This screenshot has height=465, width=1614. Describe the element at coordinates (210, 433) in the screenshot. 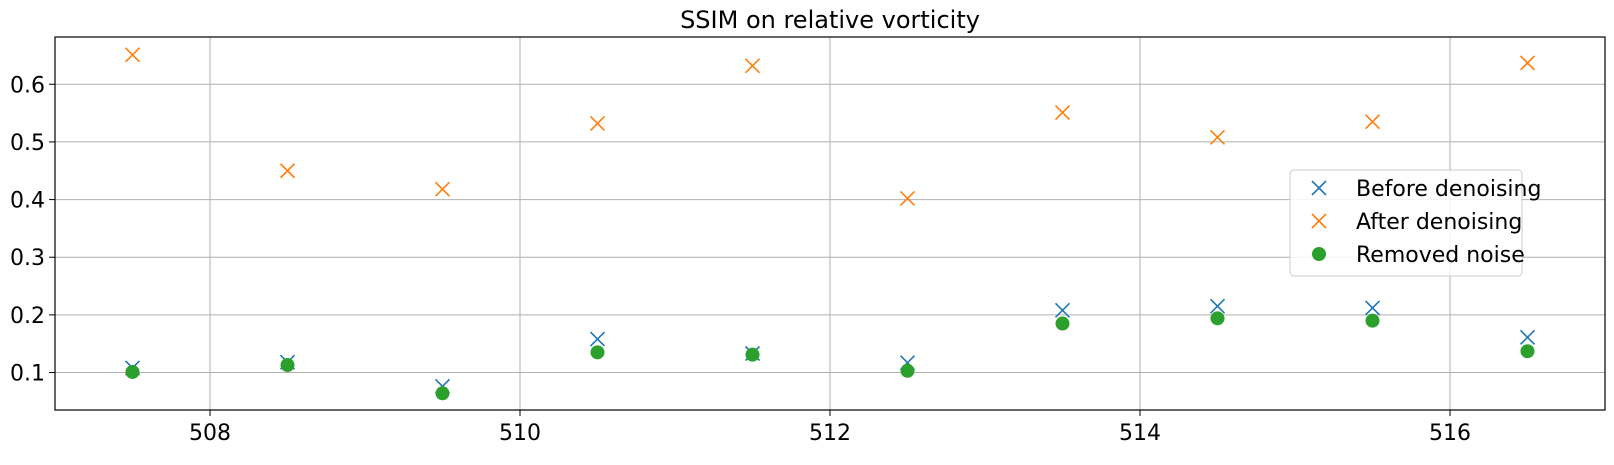

I see `x-tick-label: 508` at that location.